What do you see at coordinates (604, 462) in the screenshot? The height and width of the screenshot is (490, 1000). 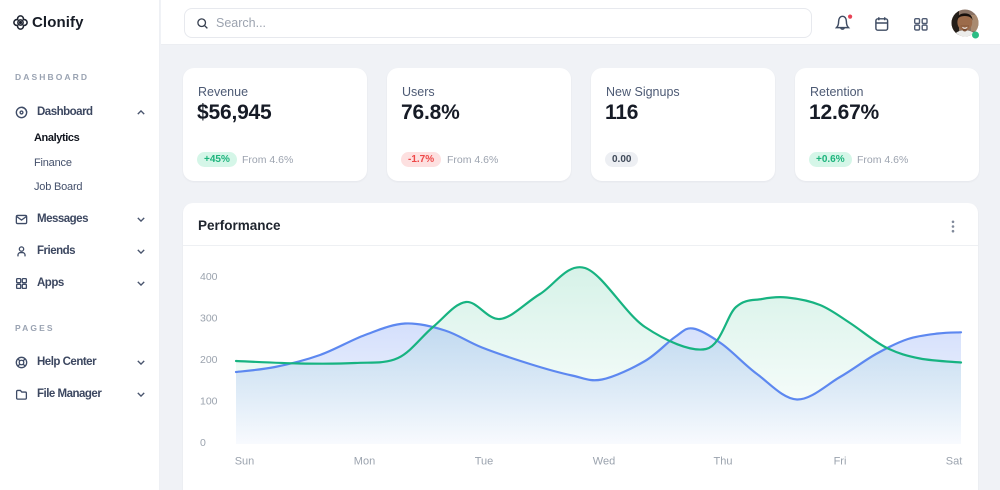 I see `svg-text: Wed` at bounding box center [604, 462].